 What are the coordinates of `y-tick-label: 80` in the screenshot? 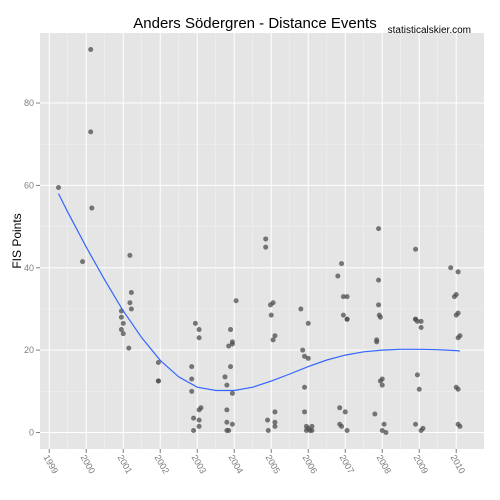 It's located at (29, 103).